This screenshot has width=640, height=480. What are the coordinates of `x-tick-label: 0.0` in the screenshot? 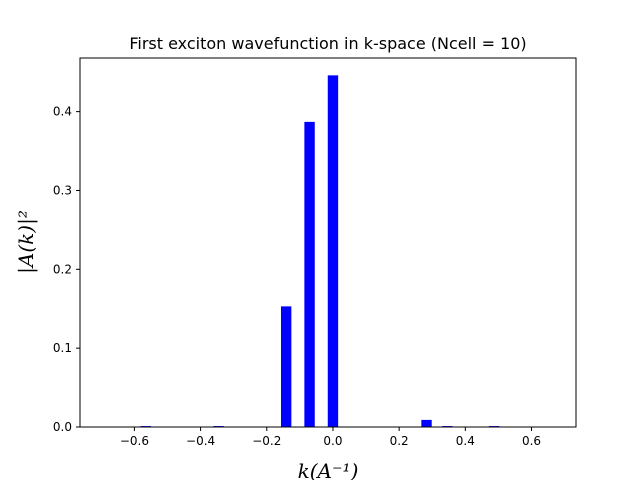 It's located at (332, 441).